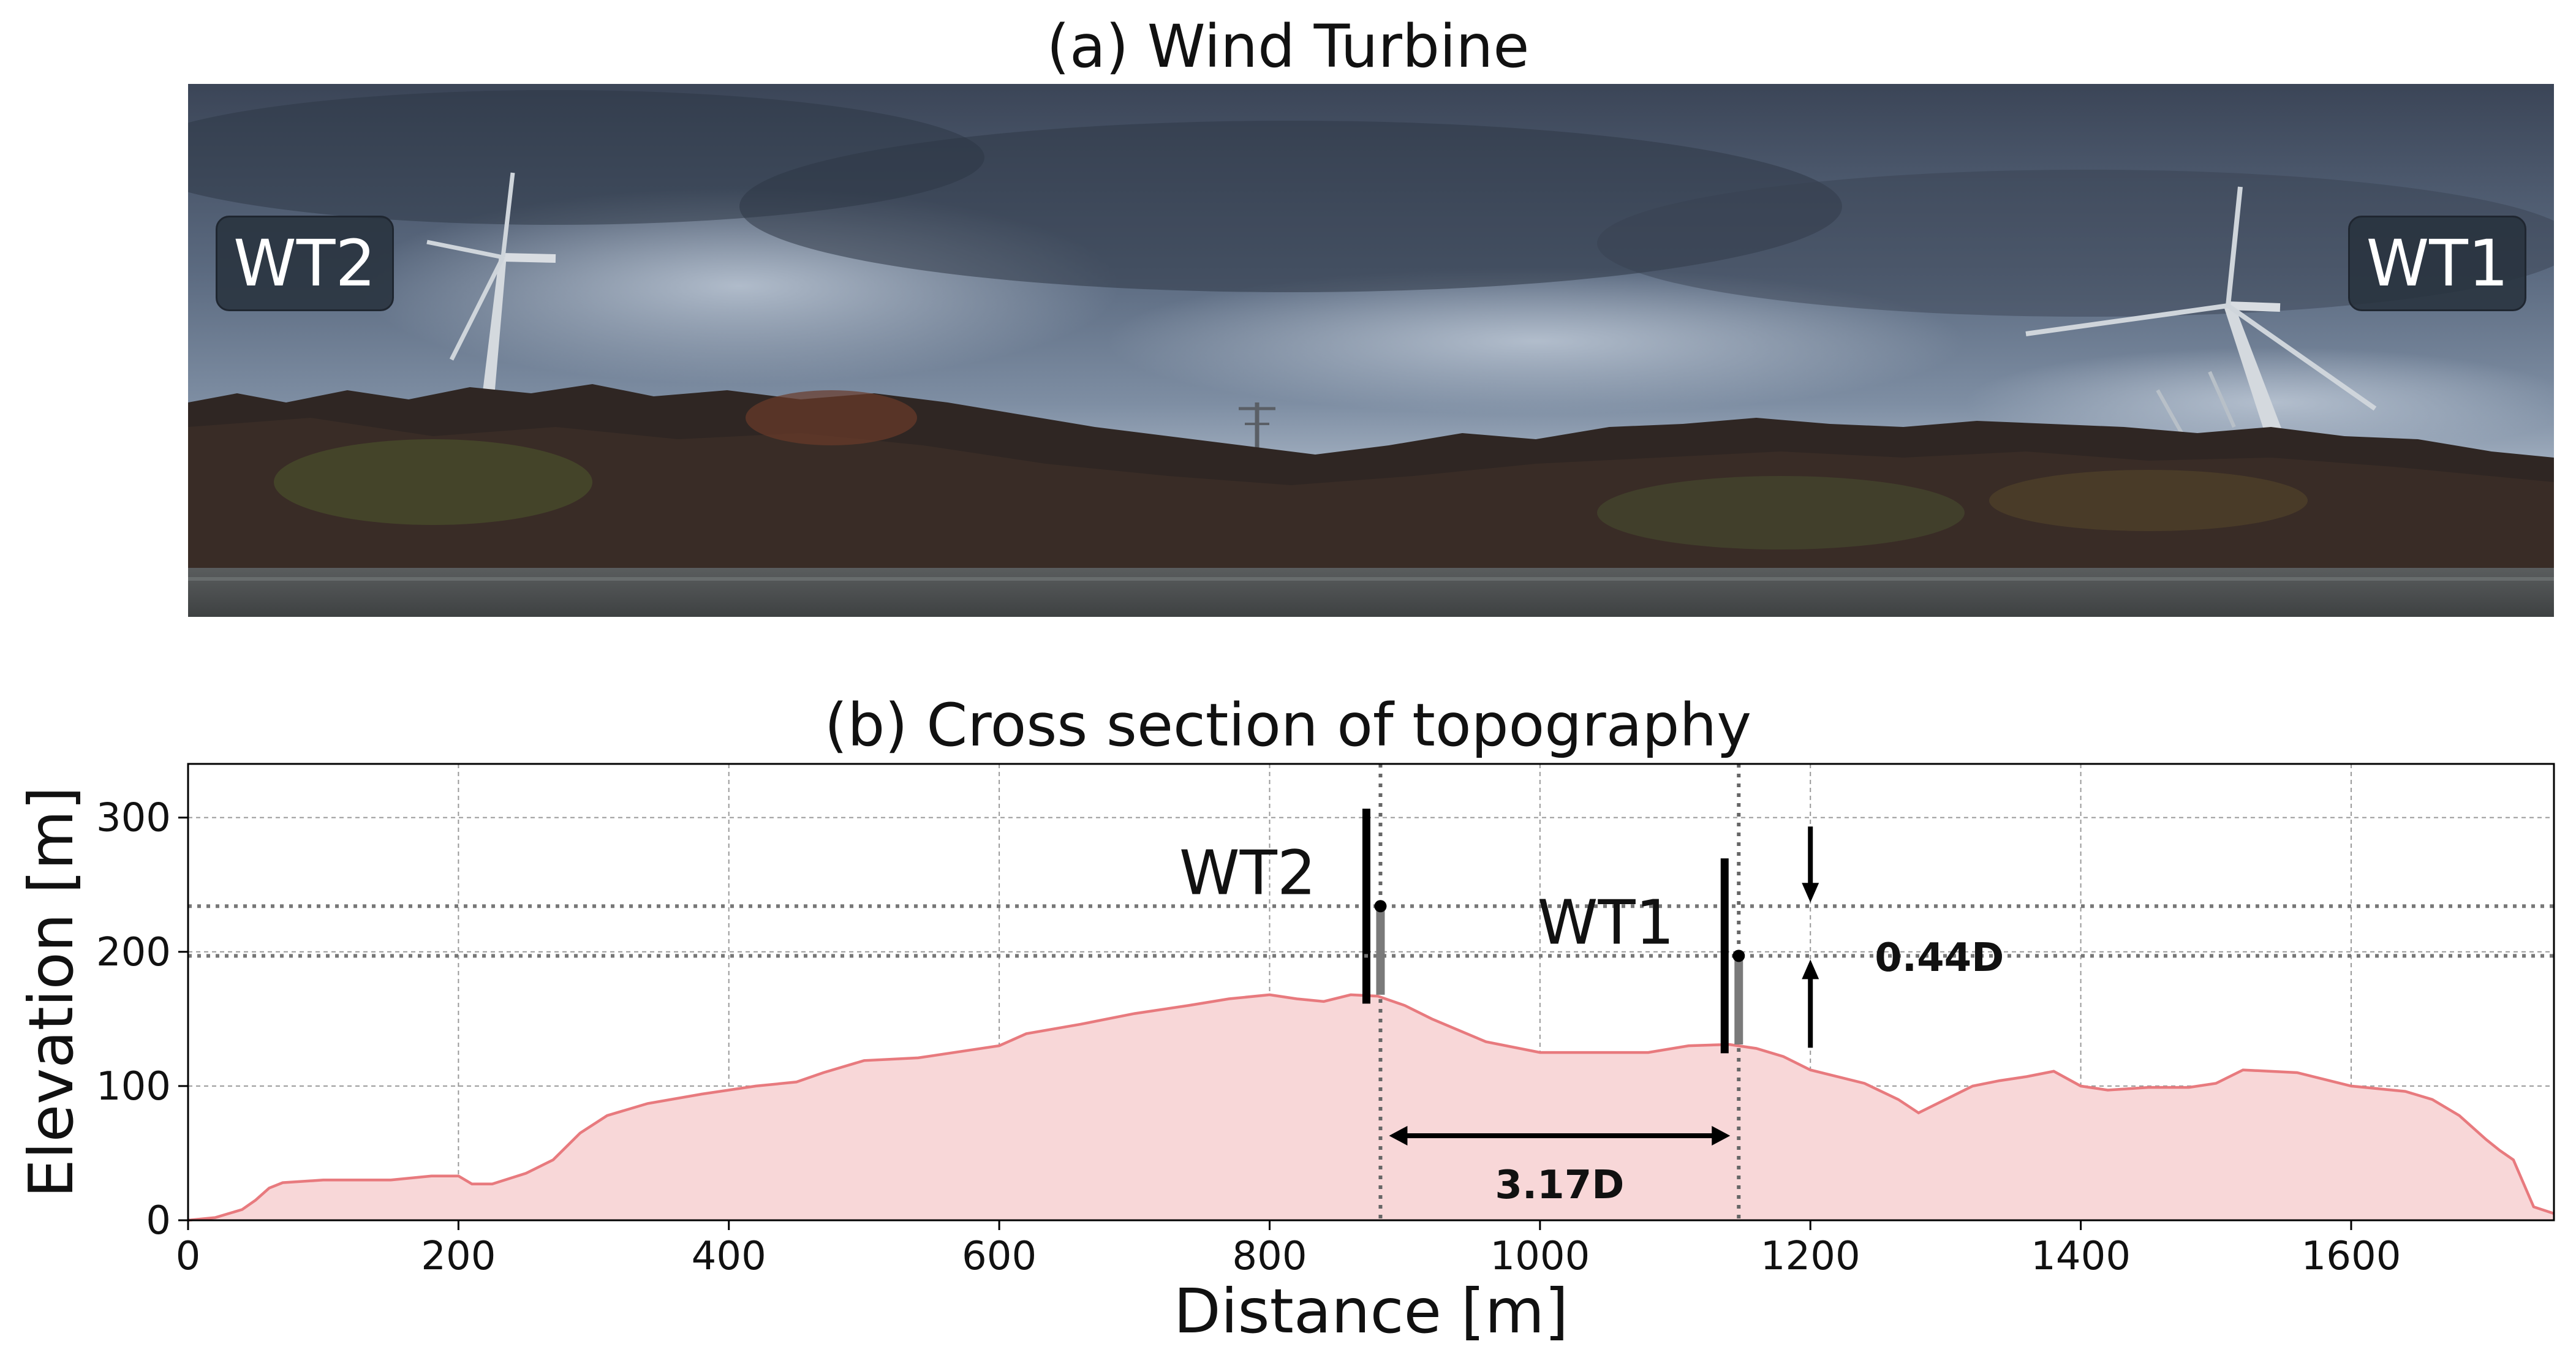  What do you see at coordinates (1288, 725) in the screenshot?
I see `chart-title: (b) Cross section of topography` at bounding box center [1288, 725].